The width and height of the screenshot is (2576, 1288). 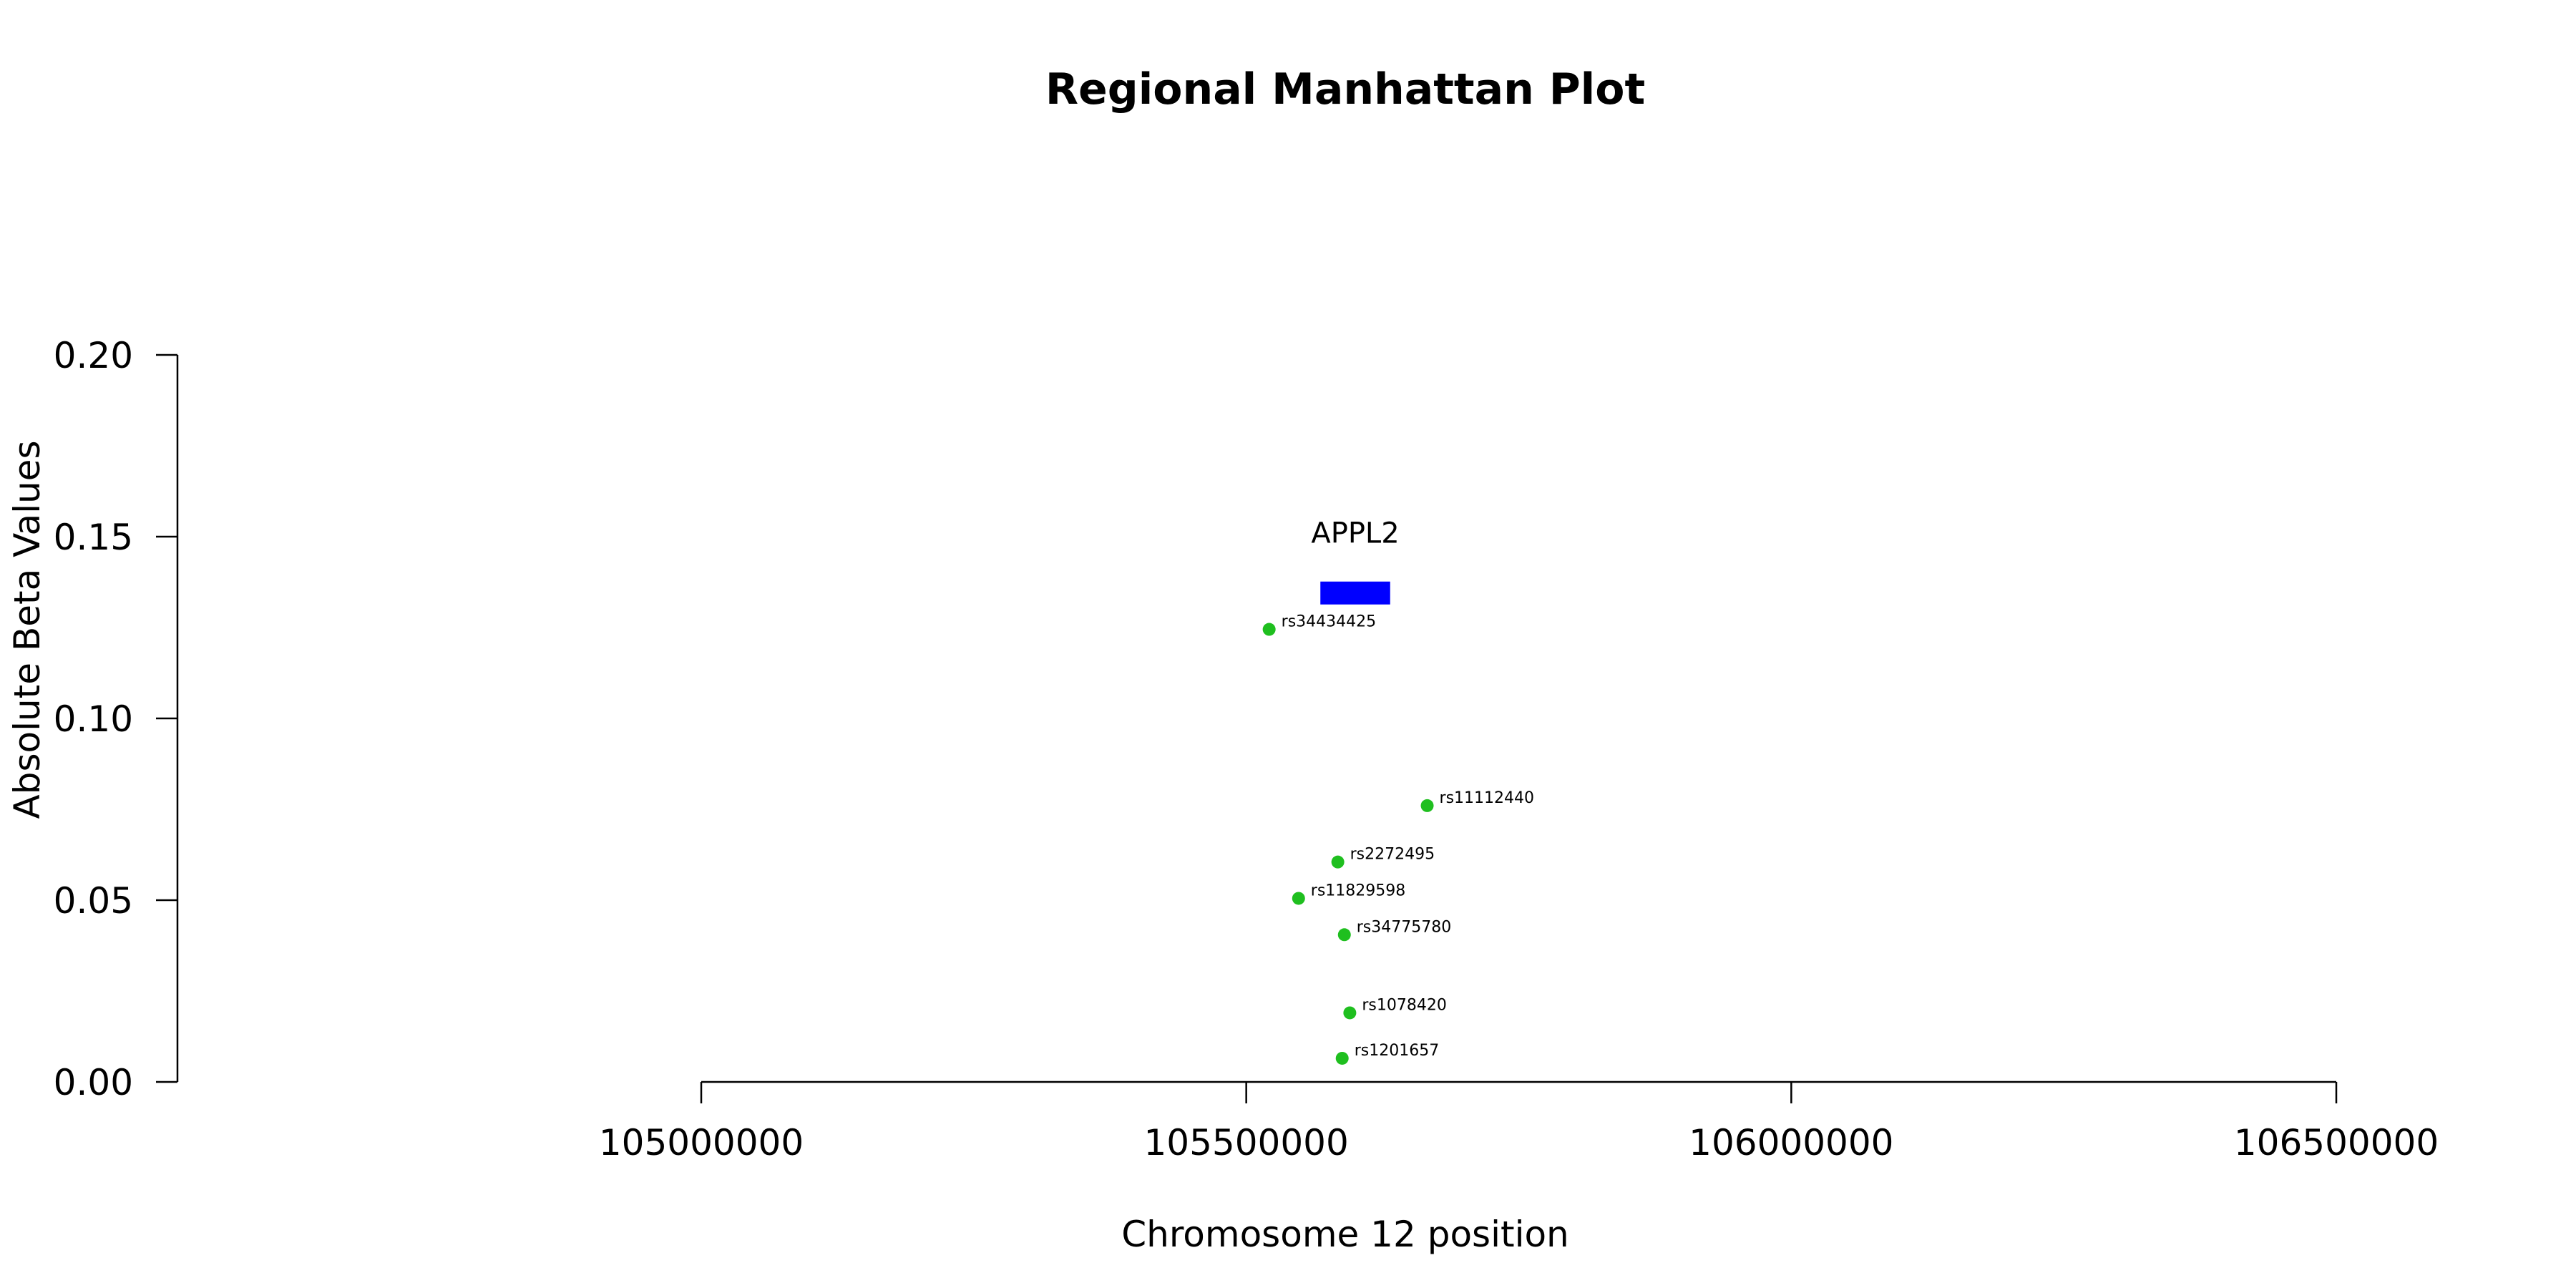 I want to click on y-tick-label: 0.00, so click(x=93, y=1082).